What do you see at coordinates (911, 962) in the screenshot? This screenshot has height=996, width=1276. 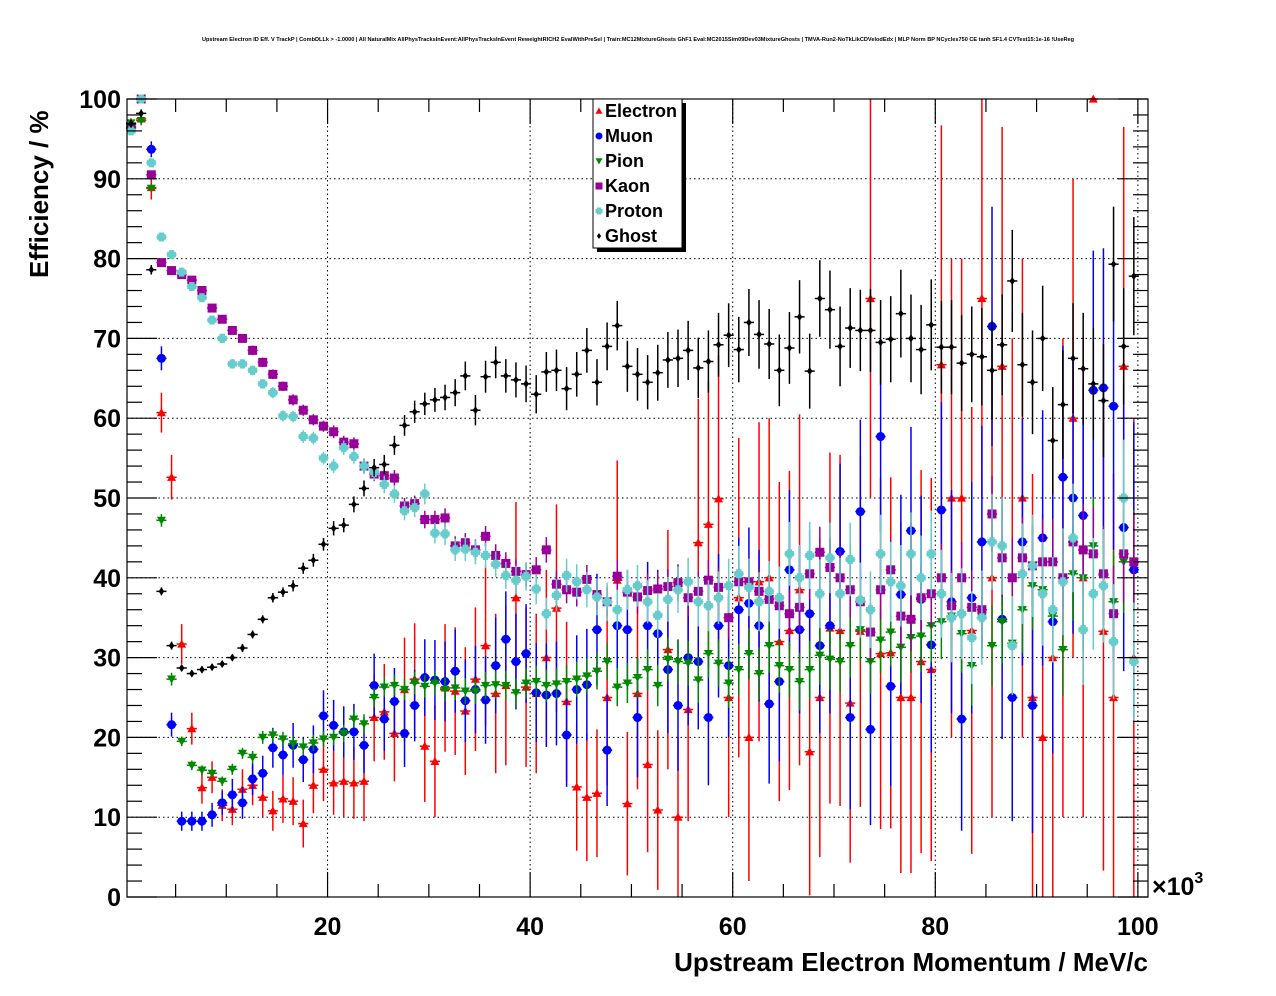 I see `x-axis-title: Upstream Electron Momentum / MeV/c` at bounding box center [911, 962].